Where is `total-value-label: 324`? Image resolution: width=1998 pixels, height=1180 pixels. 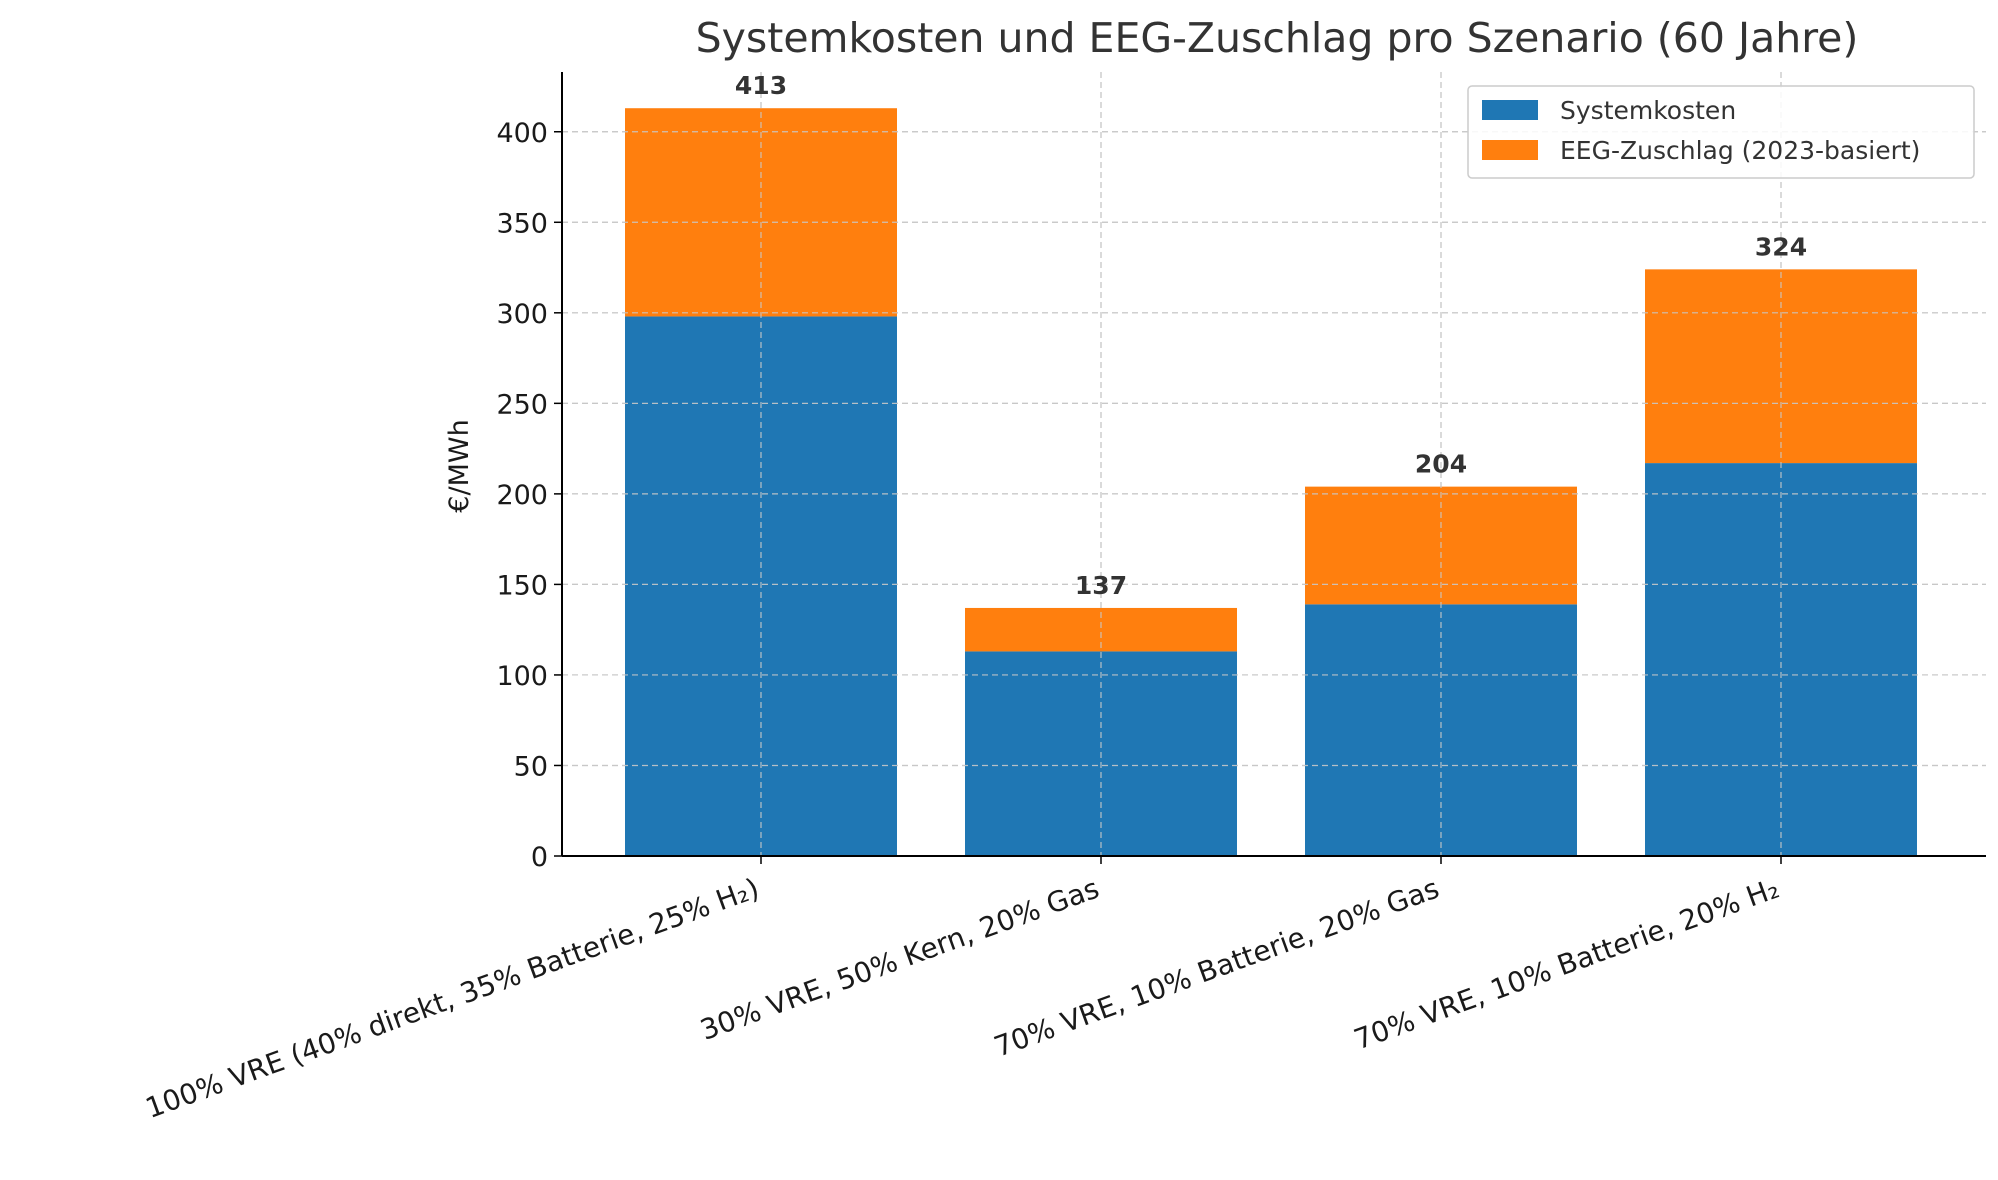
total-value-label: 324 is located at coordinates (1781, 246).